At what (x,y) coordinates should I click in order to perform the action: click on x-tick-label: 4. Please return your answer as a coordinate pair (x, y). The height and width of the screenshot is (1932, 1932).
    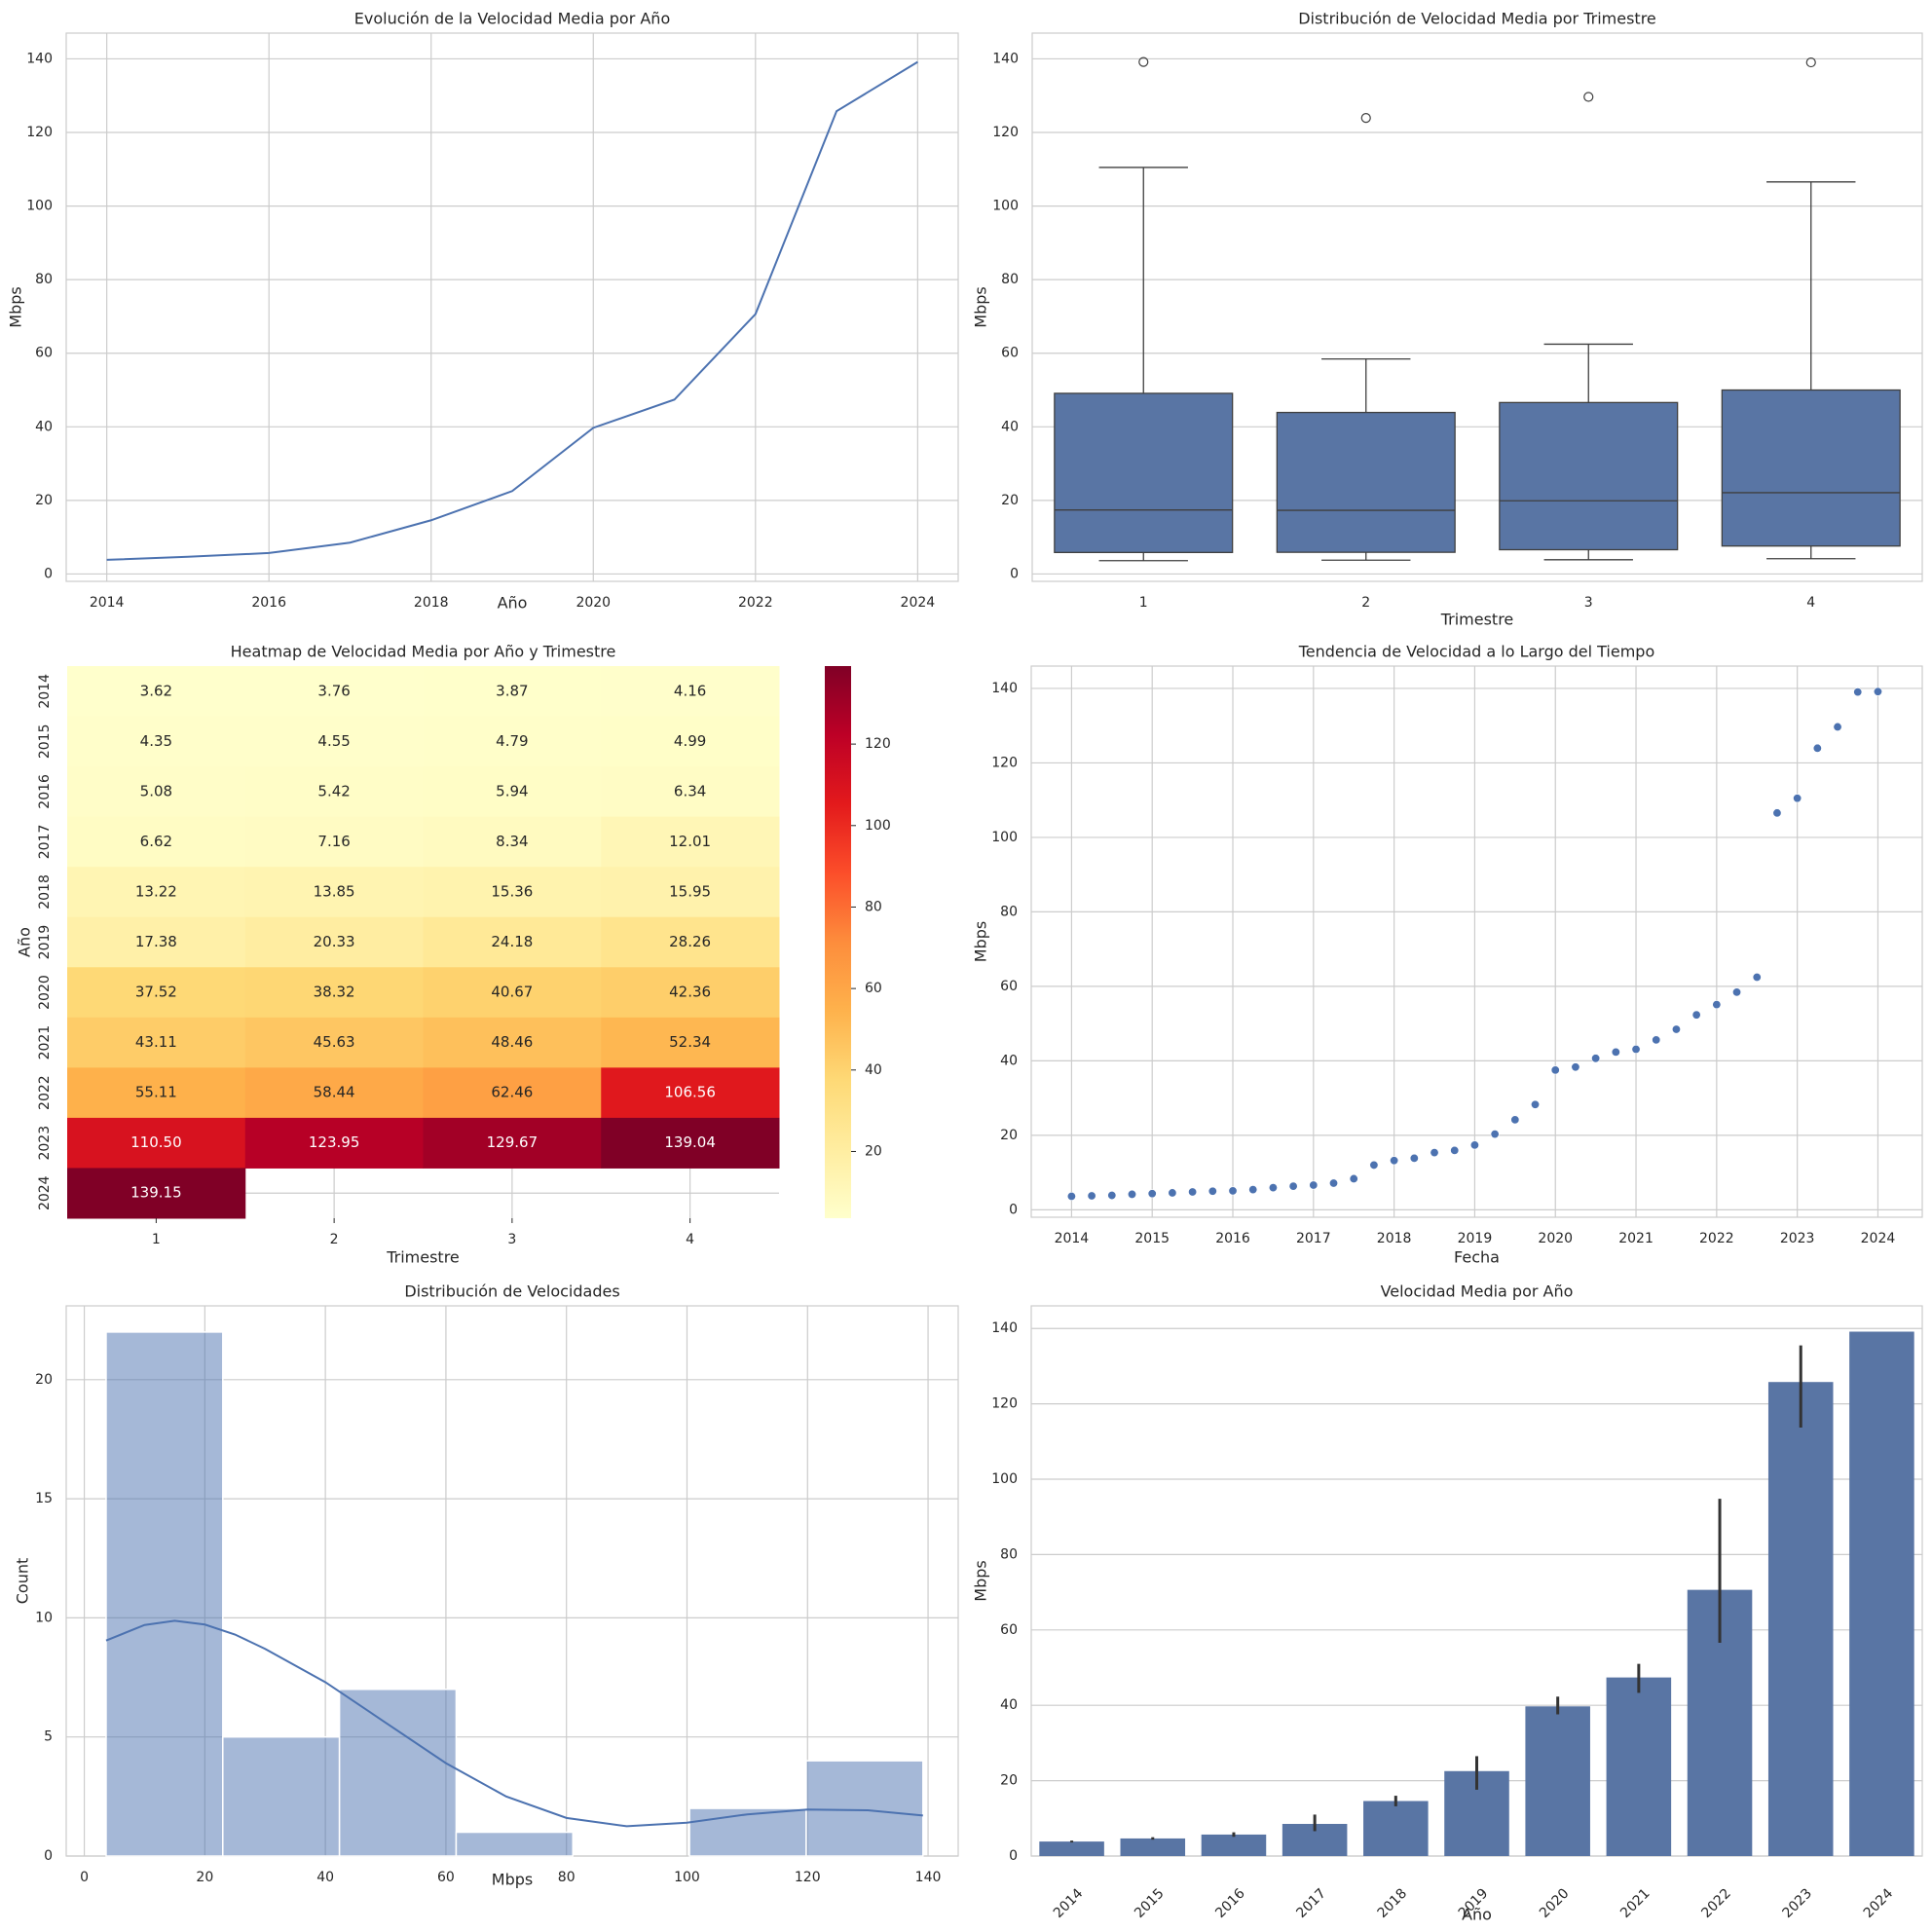
    Looking at the image, I should click on (1810, 603).